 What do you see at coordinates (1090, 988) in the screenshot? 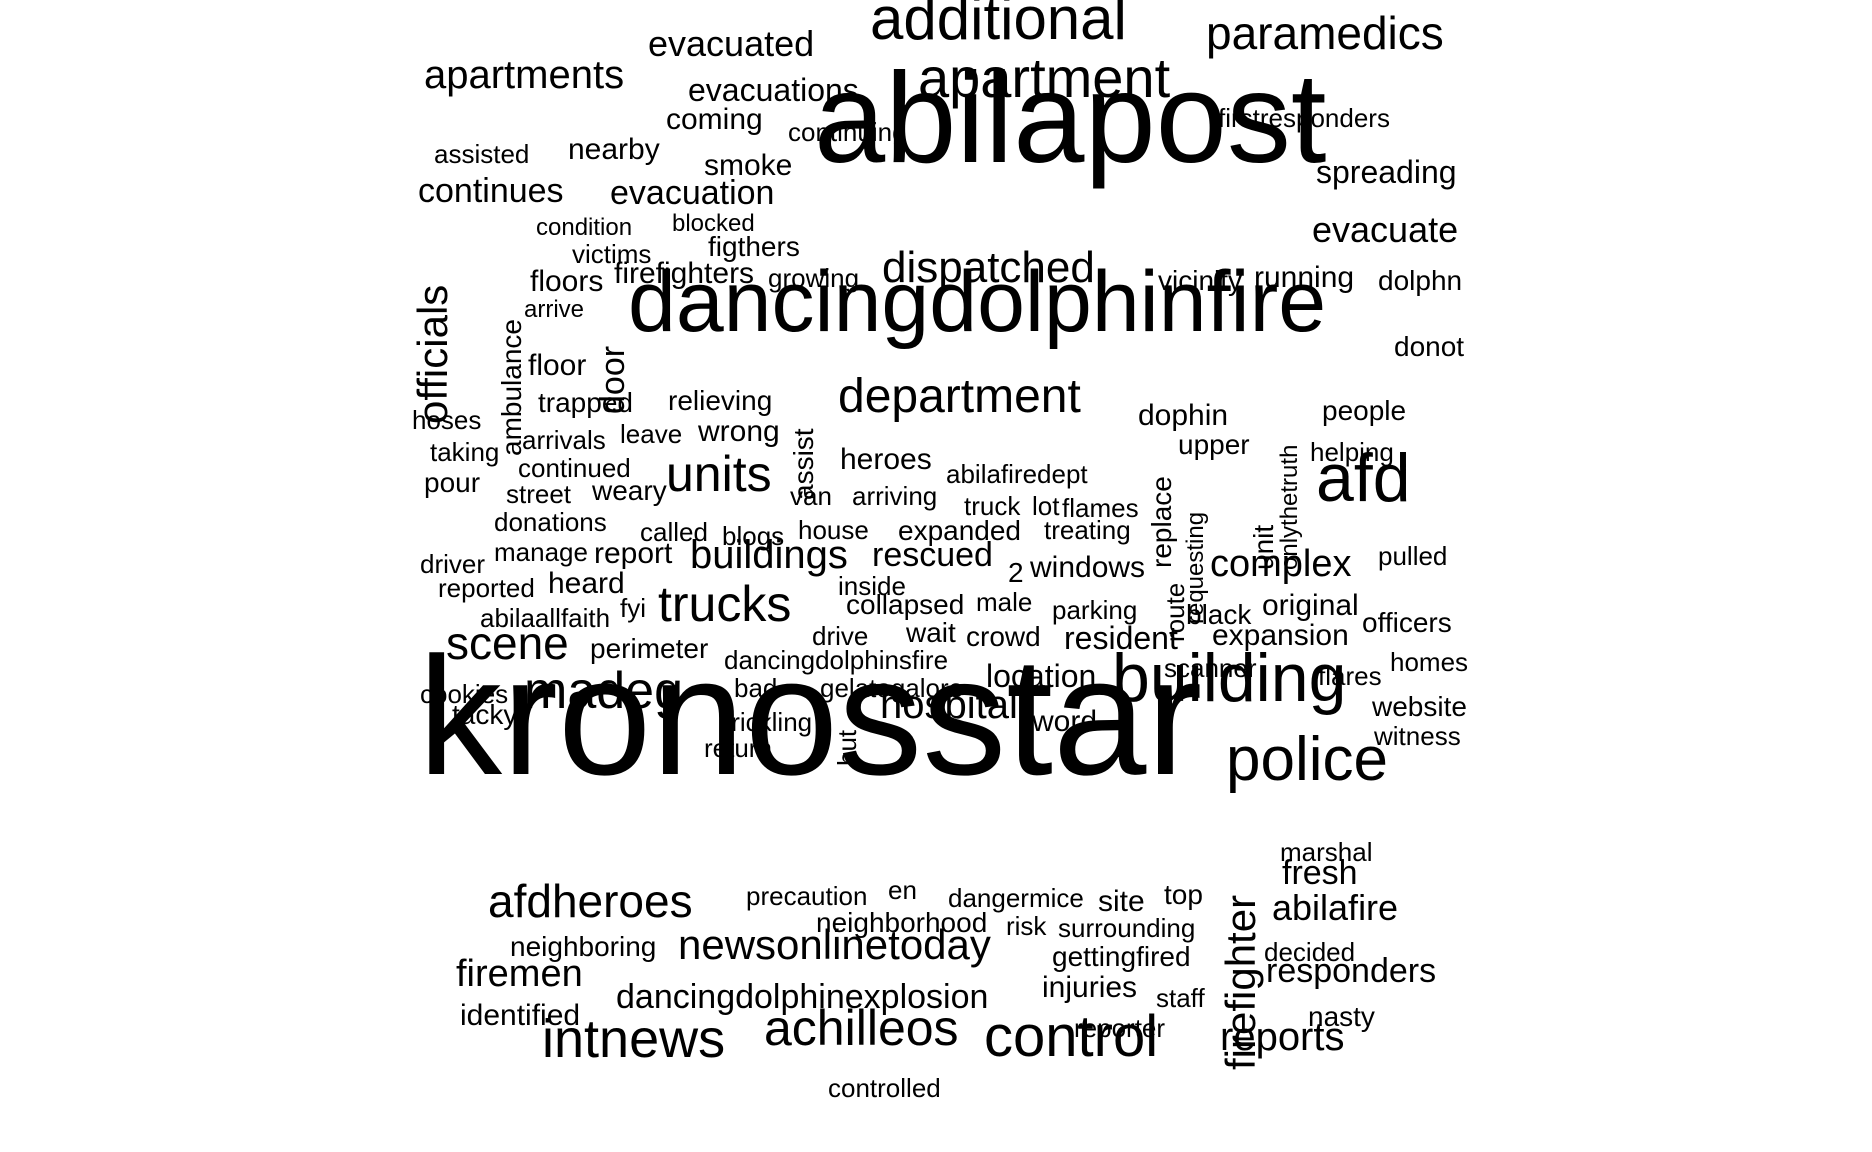
I see `word-injuries: injuries` at bounding box center [1090, 988].